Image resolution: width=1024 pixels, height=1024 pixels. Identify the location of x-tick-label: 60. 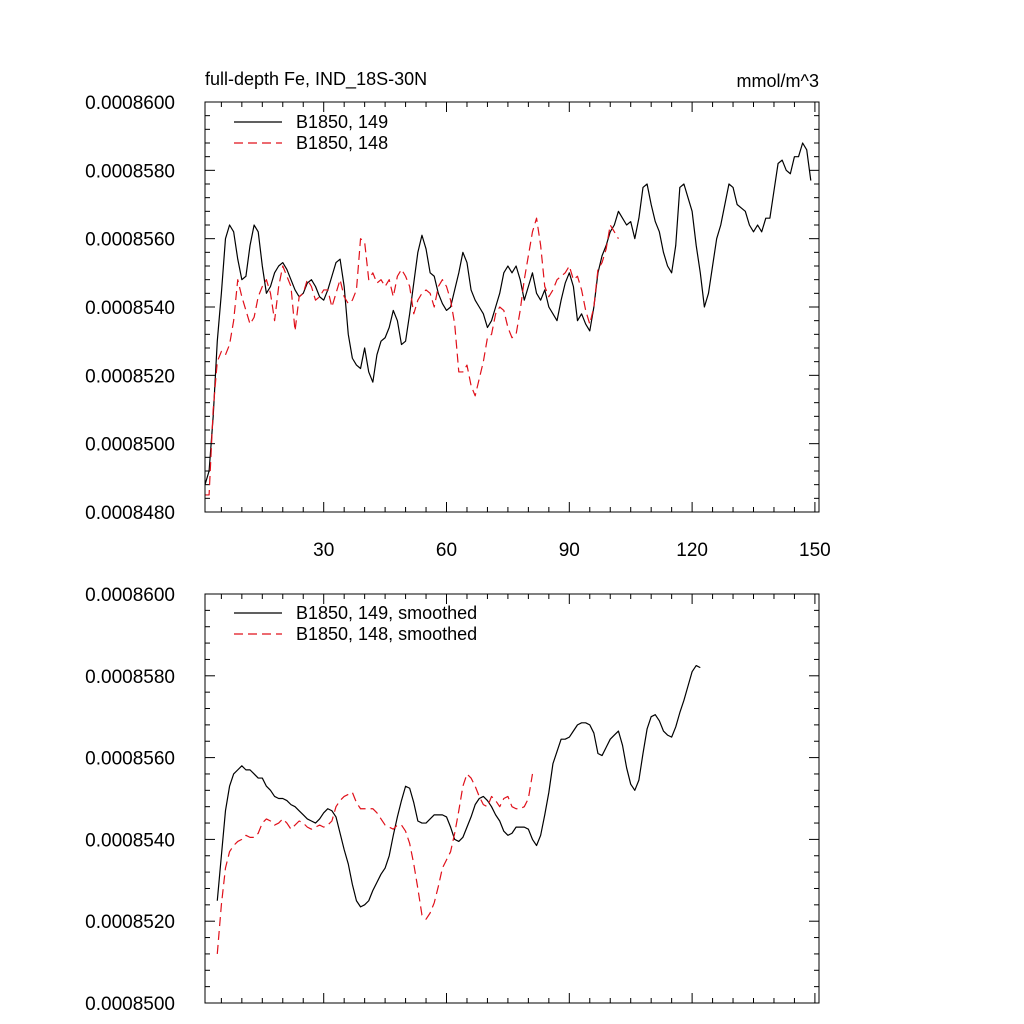
(446, 550).